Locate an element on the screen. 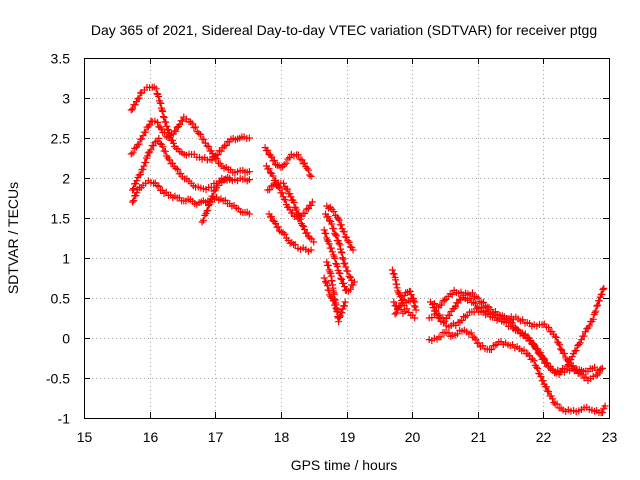 The image size is (640, 480). series-track-a2 is located at coordinates (190, 145).